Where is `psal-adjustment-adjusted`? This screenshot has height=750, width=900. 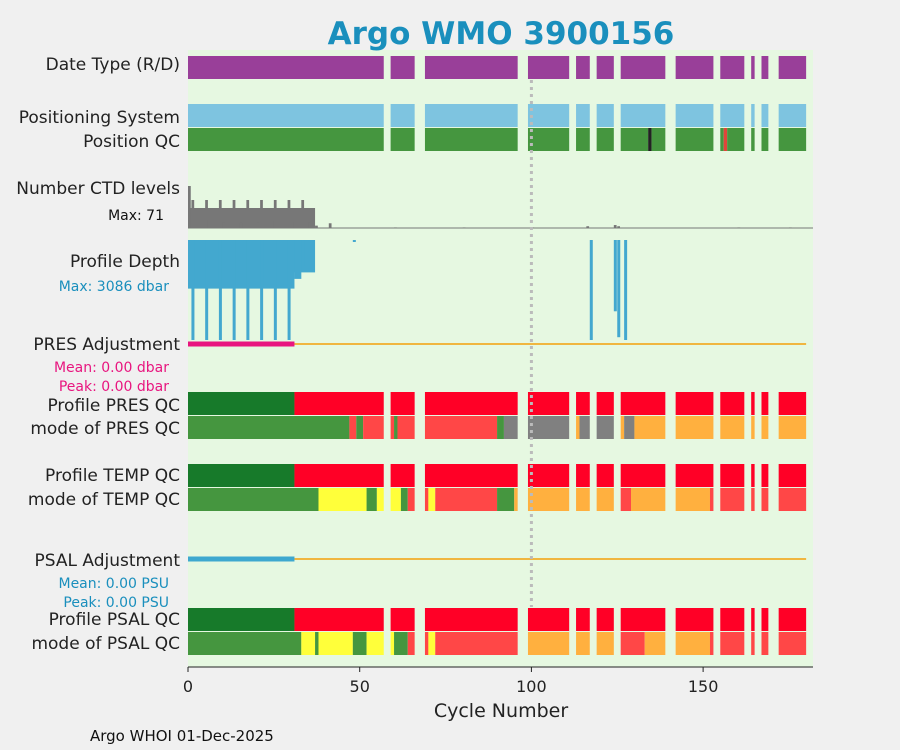
psal-adjustment-adjusted is located at coordinates (241, 559).